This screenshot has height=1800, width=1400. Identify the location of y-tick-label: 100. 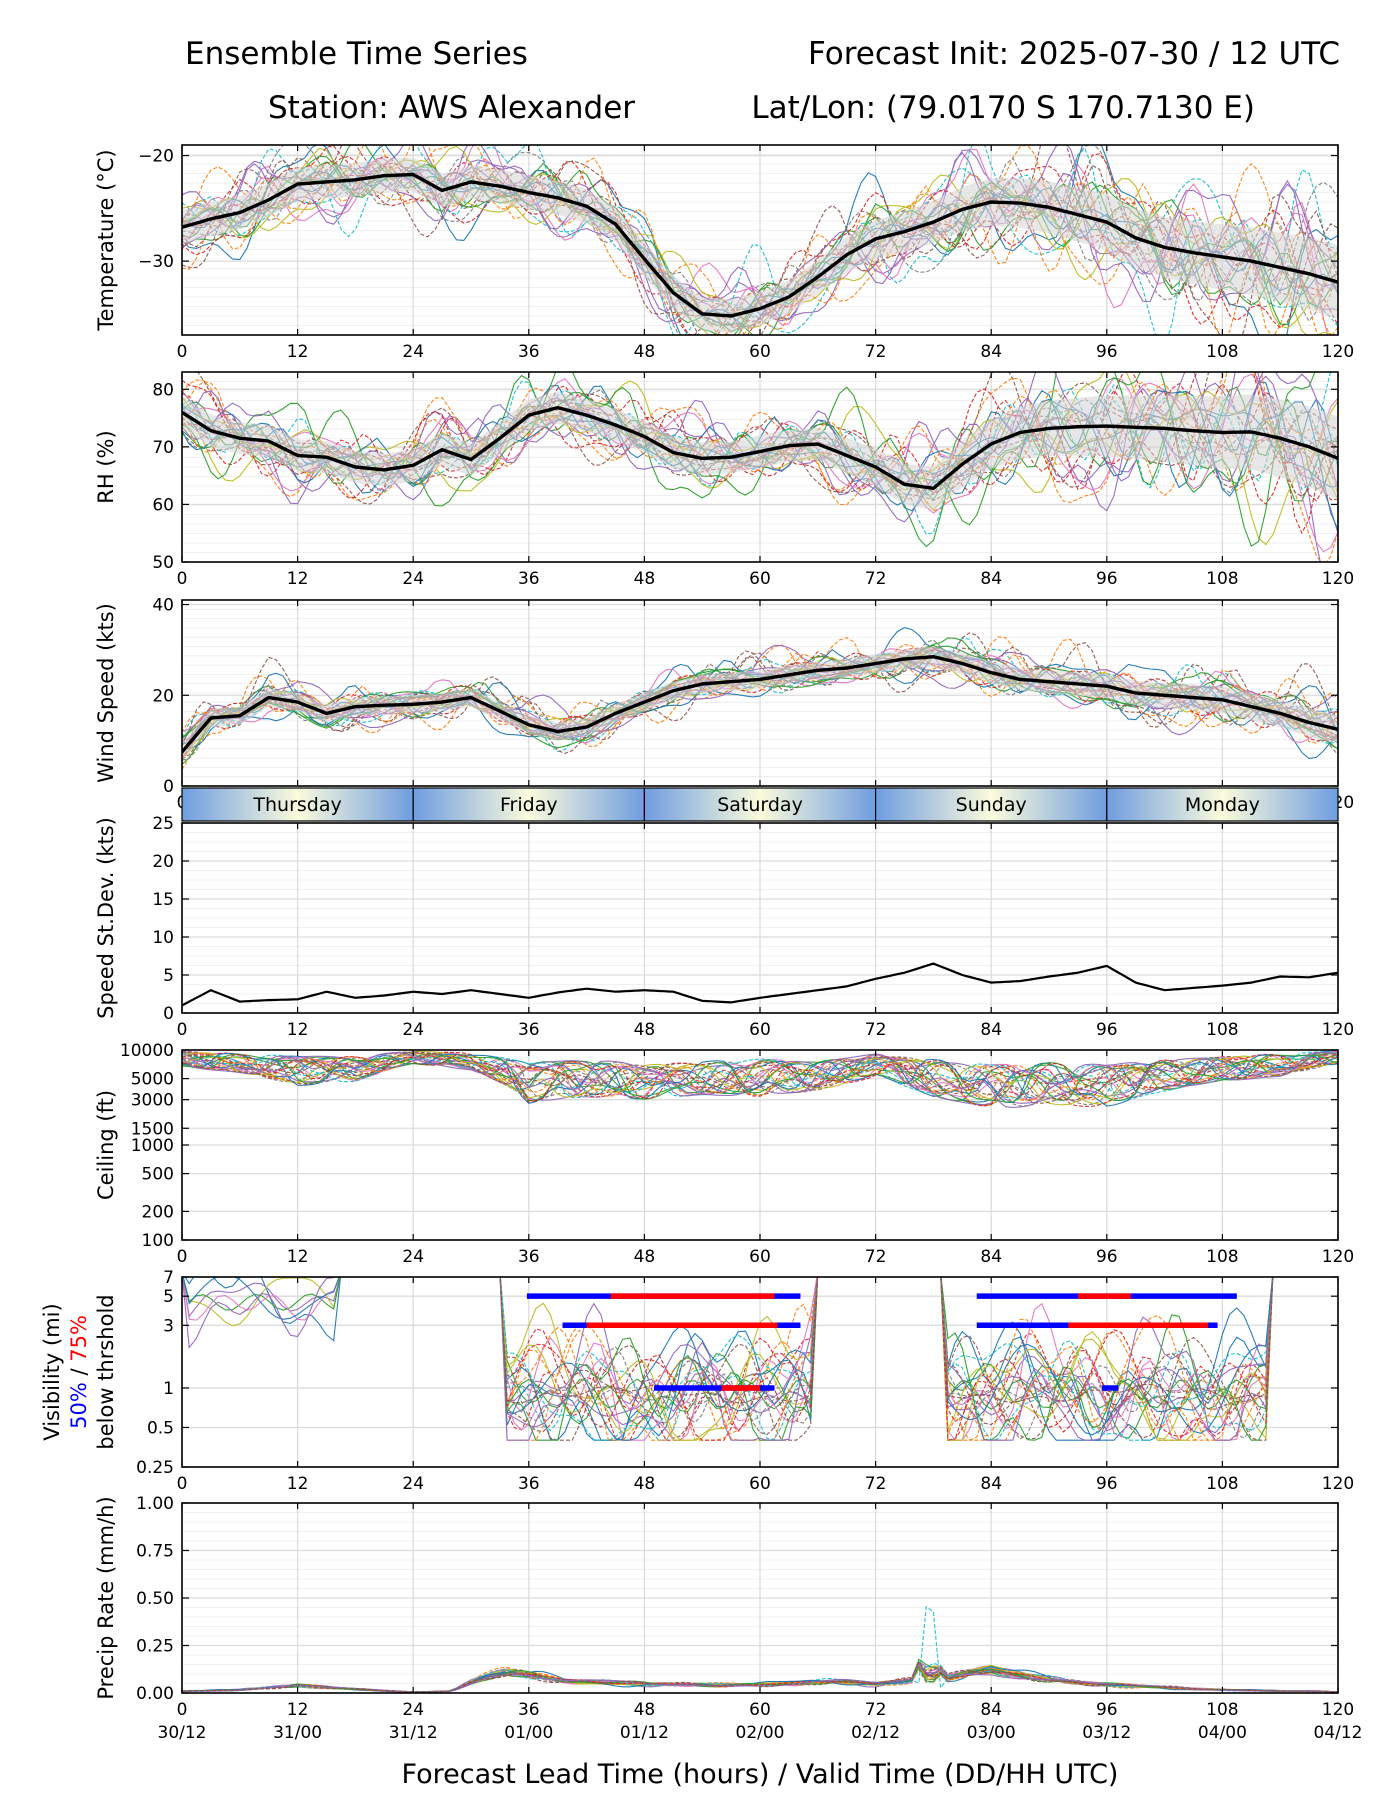
(158, 1241).